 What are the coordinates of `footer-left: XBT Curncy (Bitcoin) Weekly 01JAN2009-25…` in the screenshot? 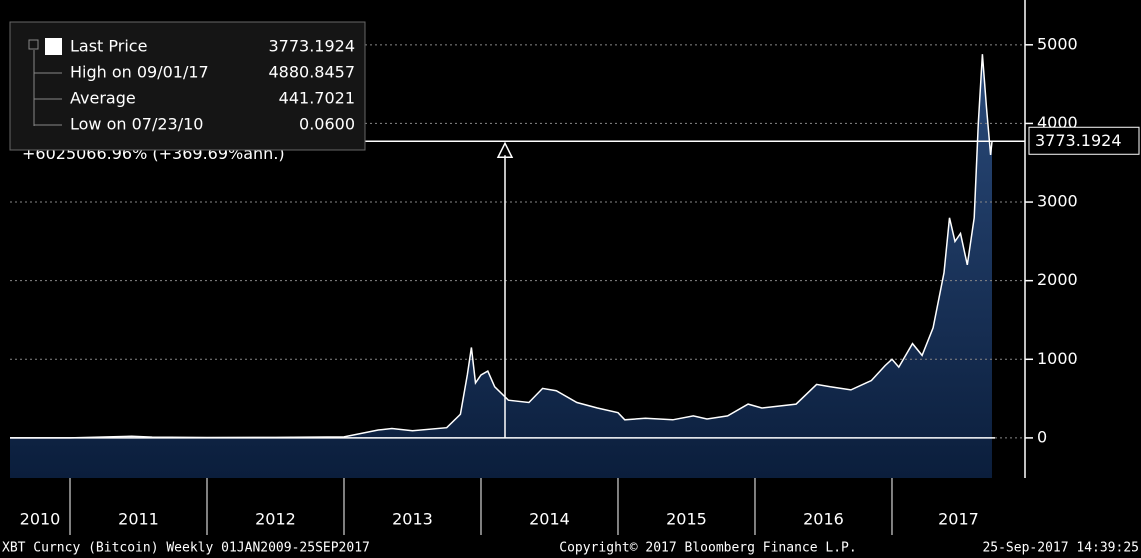 It's located at (186, 548).